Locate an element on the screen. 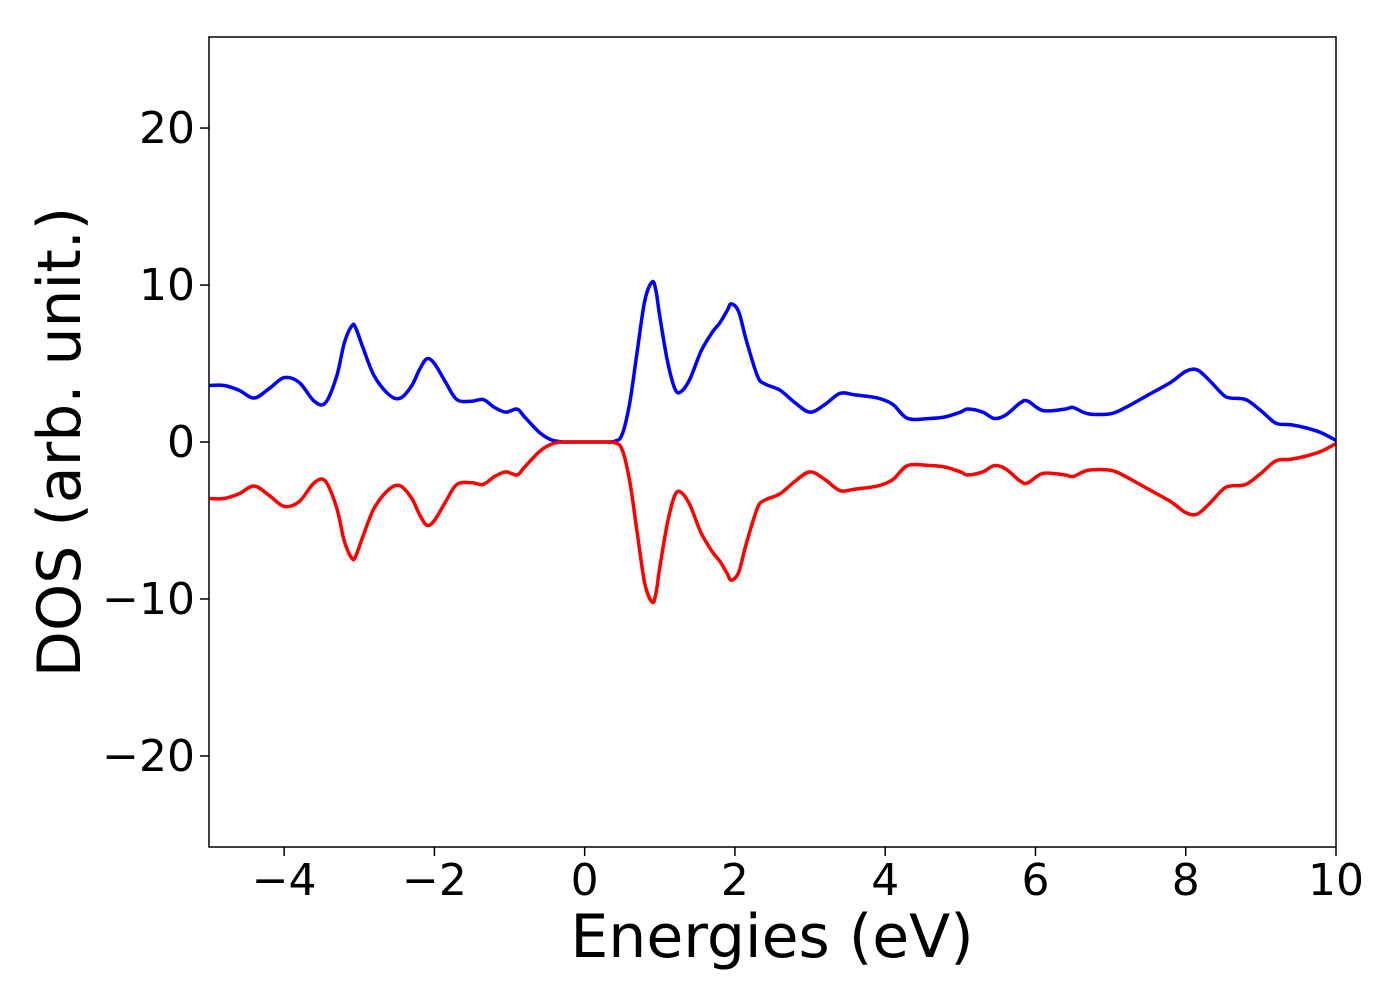 This screenshot has width=1400, height=1000. y-tick-label: −10 is located at coordinates (148, 599).